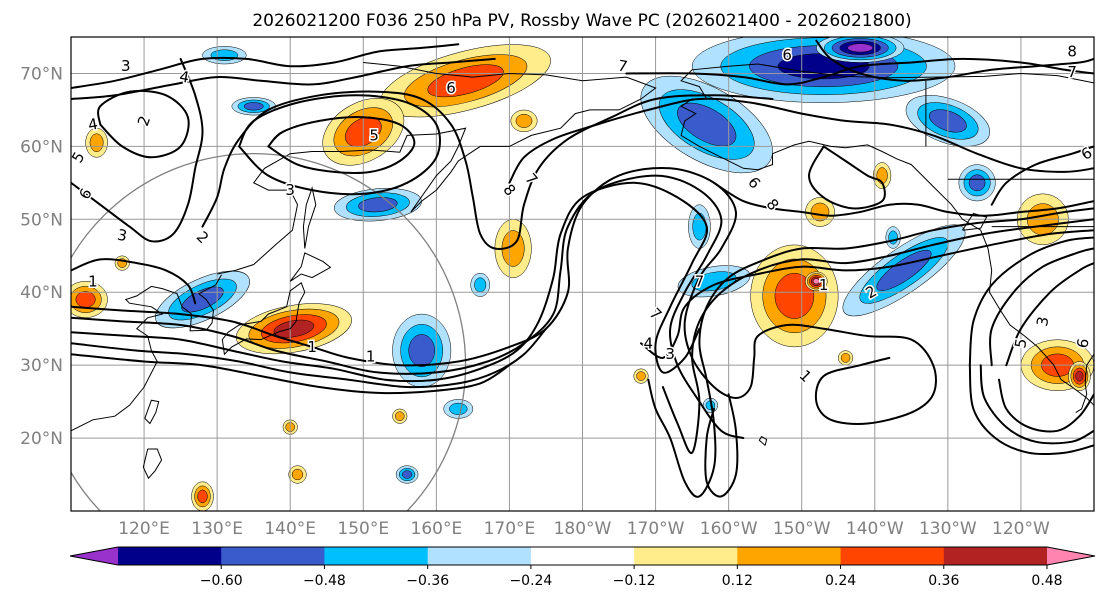 This screenshot has width=1105, height=604. Describe the element at coordinates (1046, 581) in the screenshot. I see `colorbar-tick-label: 0.48` at that location.